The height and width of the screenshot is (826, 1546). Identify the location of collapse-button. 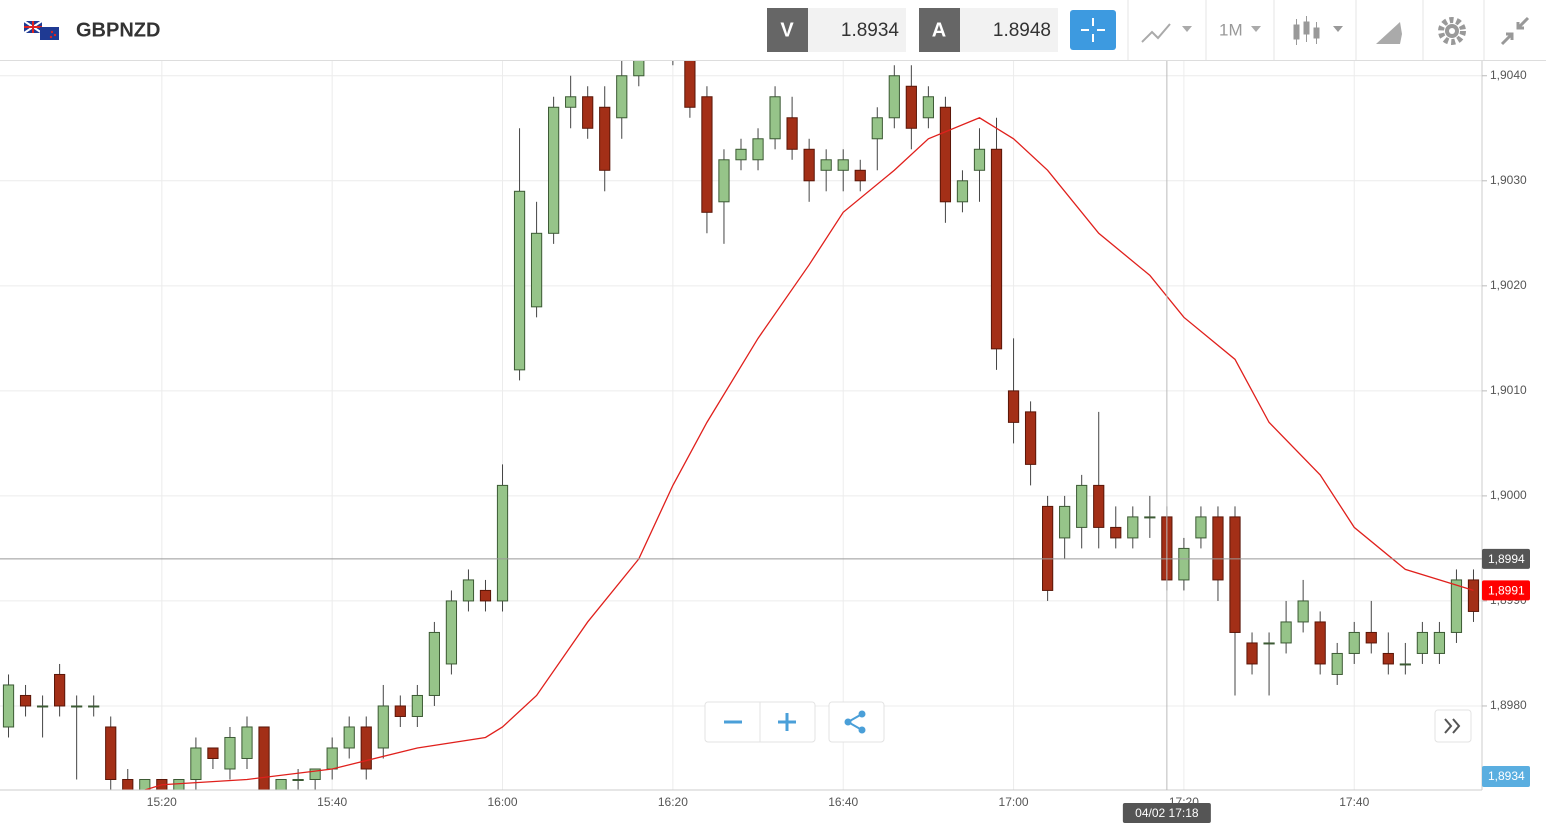
(1515, 31).